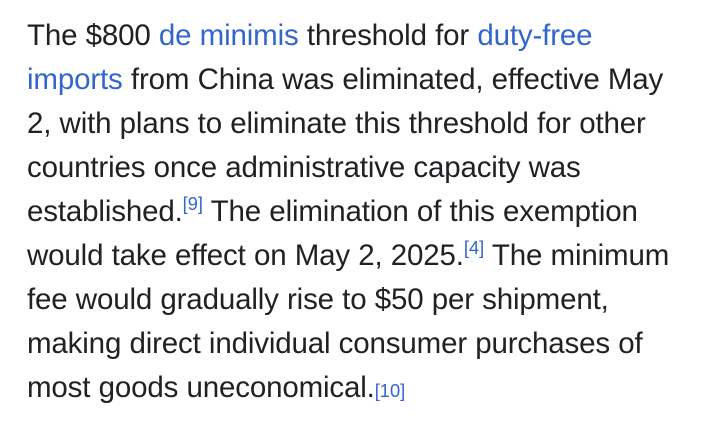 This screenshot has width=720, height=439. I want to click on citation-reference-10: [10], so click(390, 390).